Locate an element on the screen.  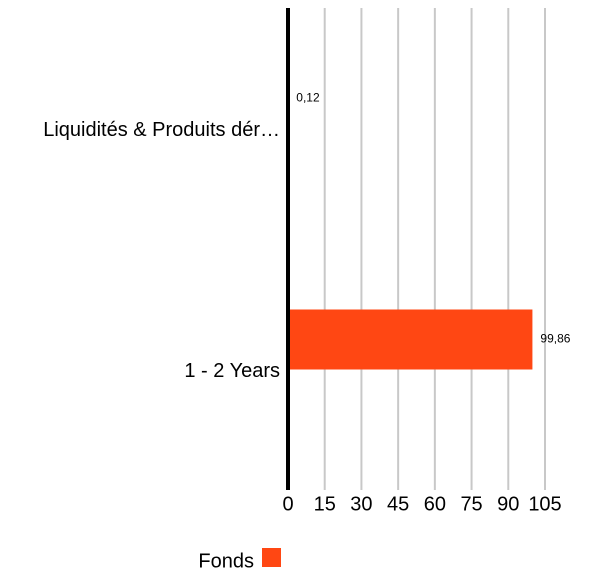
legend-swatch is located at coordinates (271, 557).